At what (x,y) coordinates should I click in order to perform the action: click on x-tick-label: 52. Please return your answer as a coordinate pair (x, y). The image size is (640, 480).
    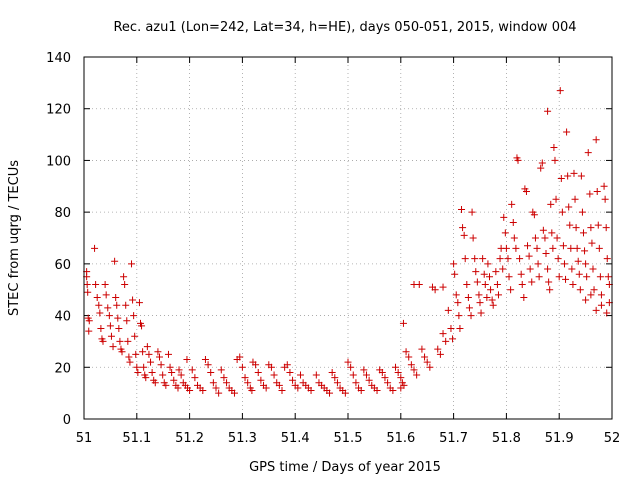
    Looking at the image, I should click on (612, 438).